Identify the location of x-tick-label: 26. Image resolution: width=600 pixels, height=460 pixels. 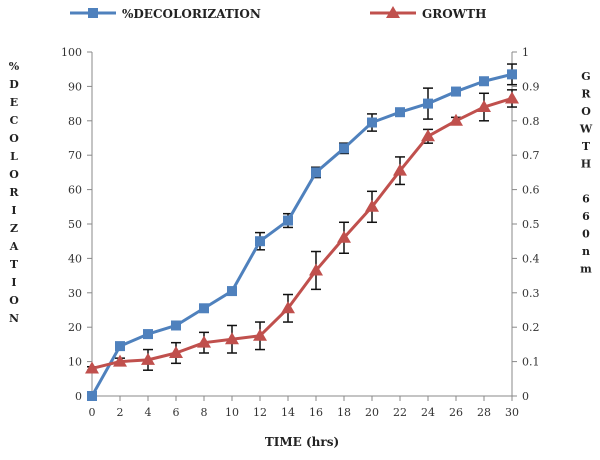
(456, 412).